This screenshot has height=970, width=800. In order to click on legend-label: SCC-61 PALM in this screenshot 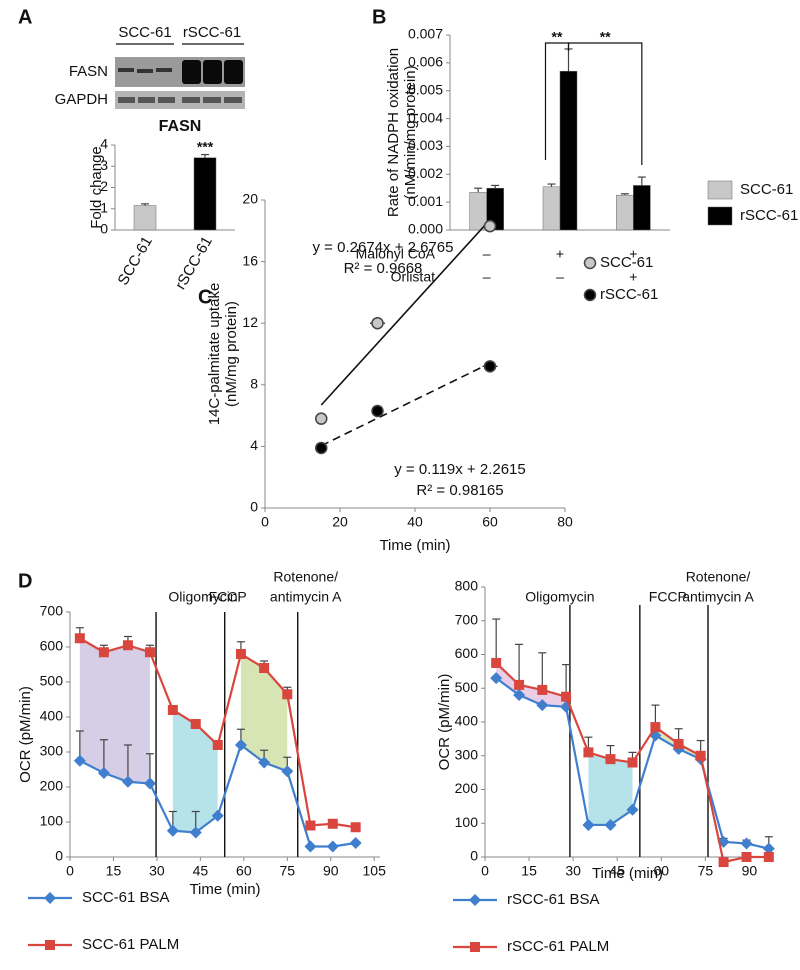, I will do `click(130, 944)`.